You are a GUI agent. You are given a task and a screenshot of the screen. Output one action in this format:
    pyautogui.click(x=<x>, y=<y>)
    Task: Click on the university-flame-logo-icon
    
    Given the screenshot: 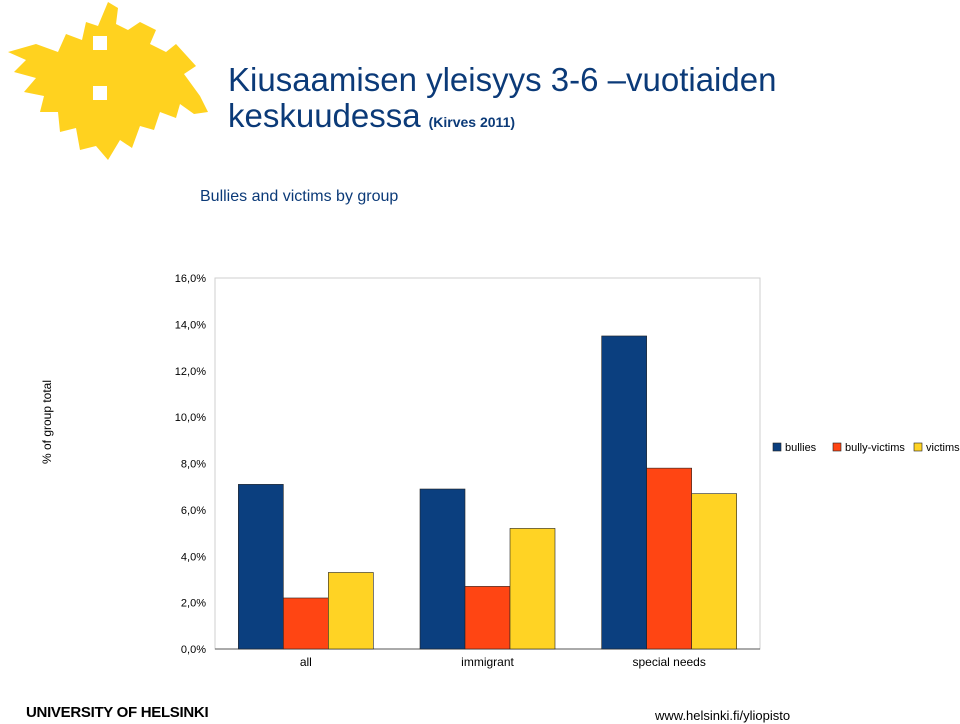 What is the action you would take?
    pyautogui.click(x=108, y=81)
    